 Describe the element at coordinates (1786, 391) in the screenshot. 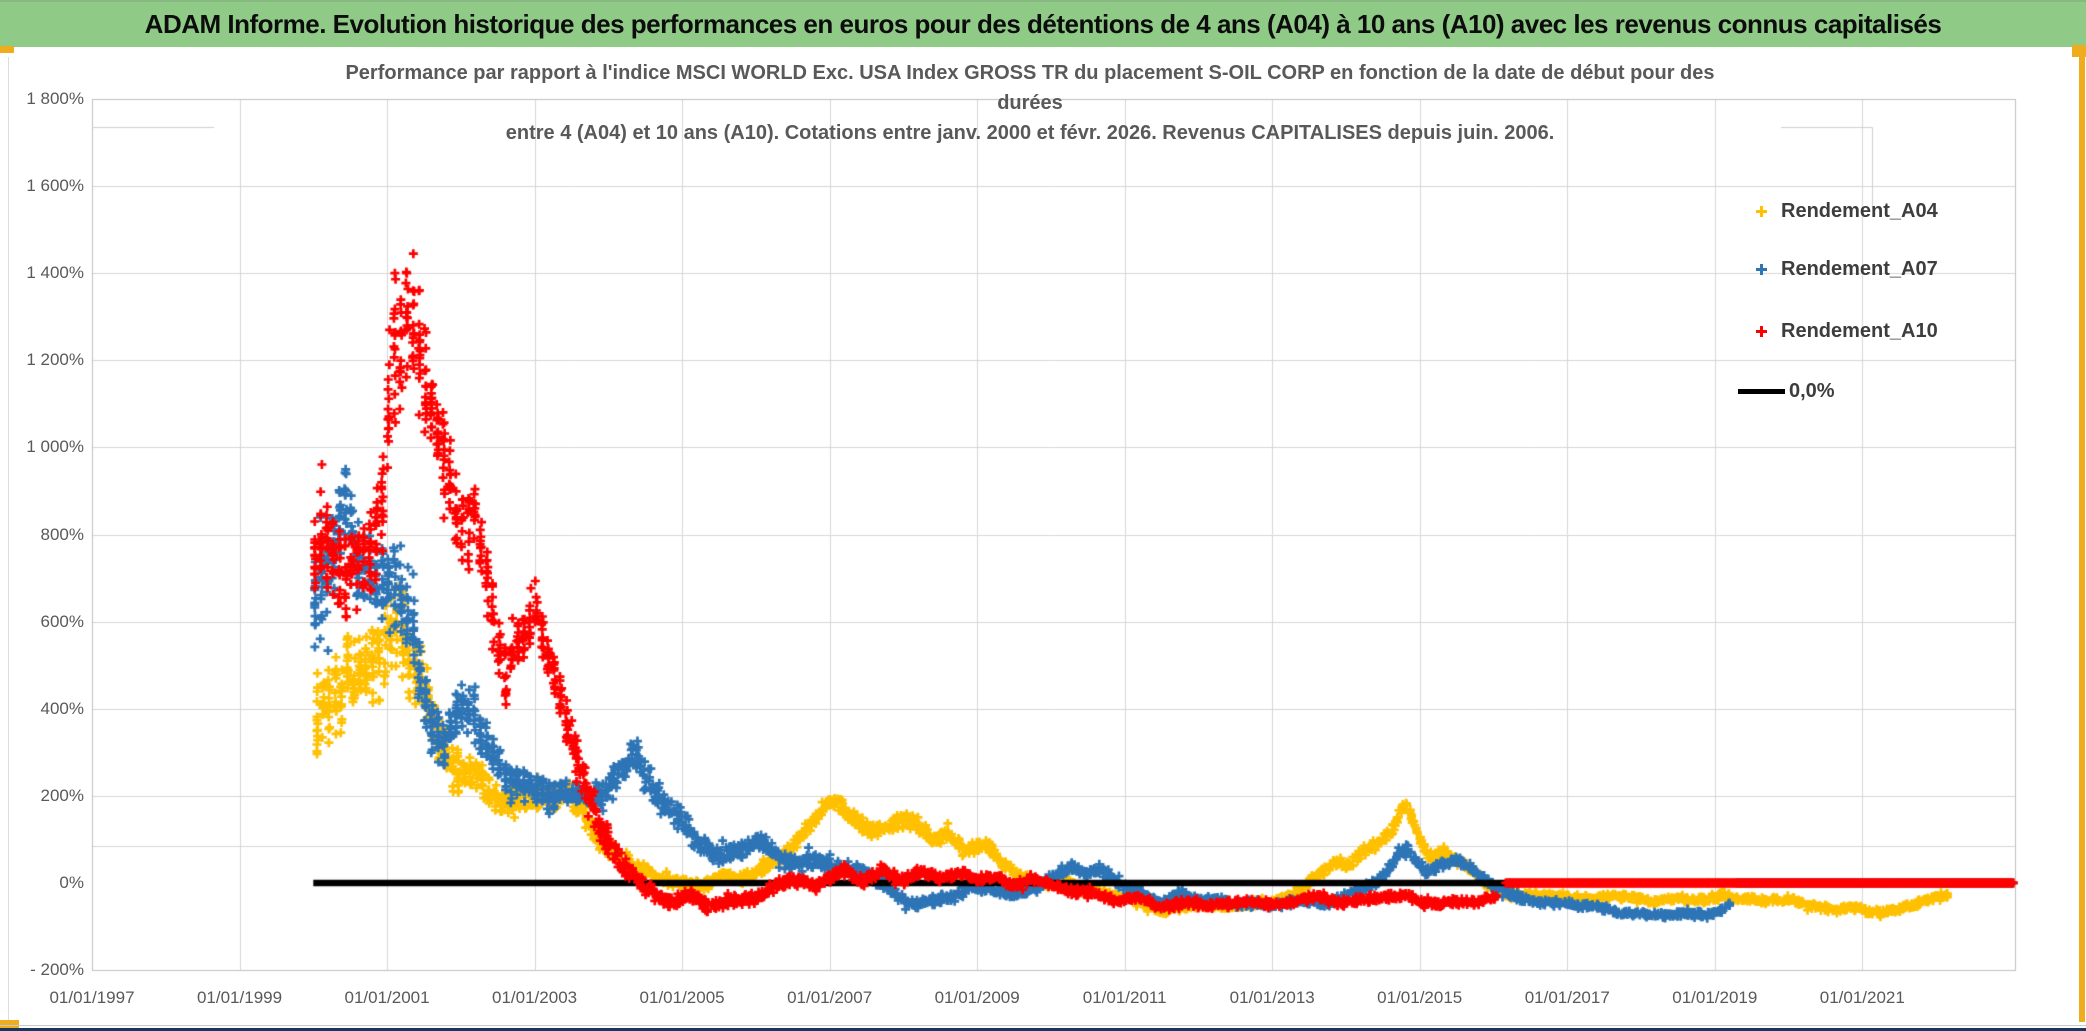

I see `legend-item-0-0-: 0,0%` at that location.